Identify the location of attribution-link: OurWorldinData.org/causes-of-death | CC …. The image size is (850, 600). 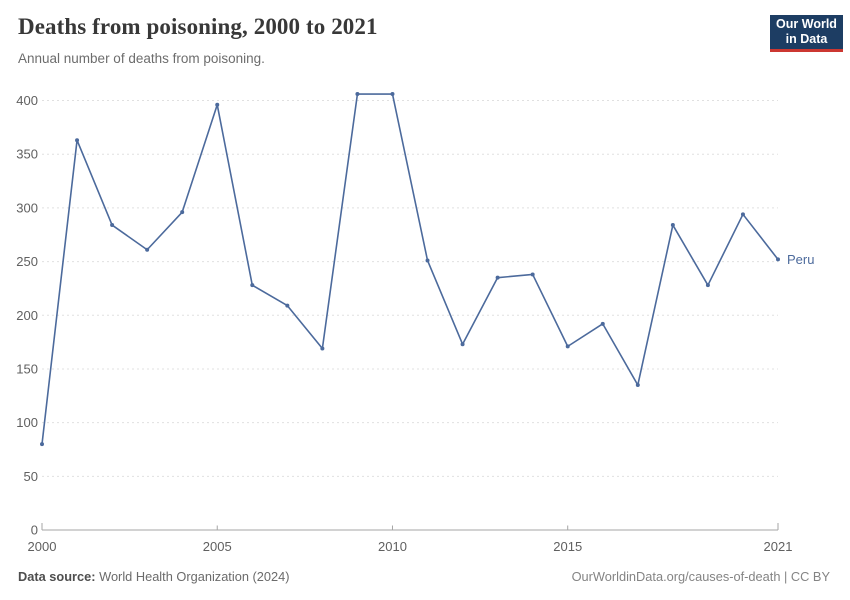
(700, 576).